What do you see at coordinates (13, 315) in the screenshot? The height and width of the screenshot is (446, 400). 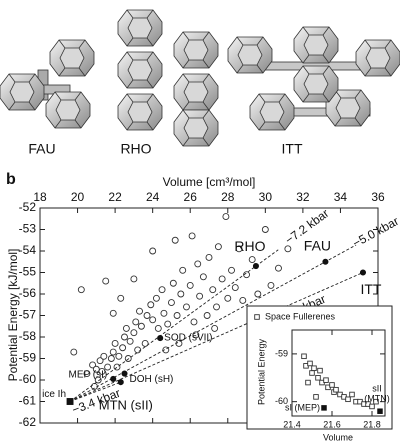 I see `y-axis-title: Potential Energy [kJ/mol]` at bounding box center [13, 315].